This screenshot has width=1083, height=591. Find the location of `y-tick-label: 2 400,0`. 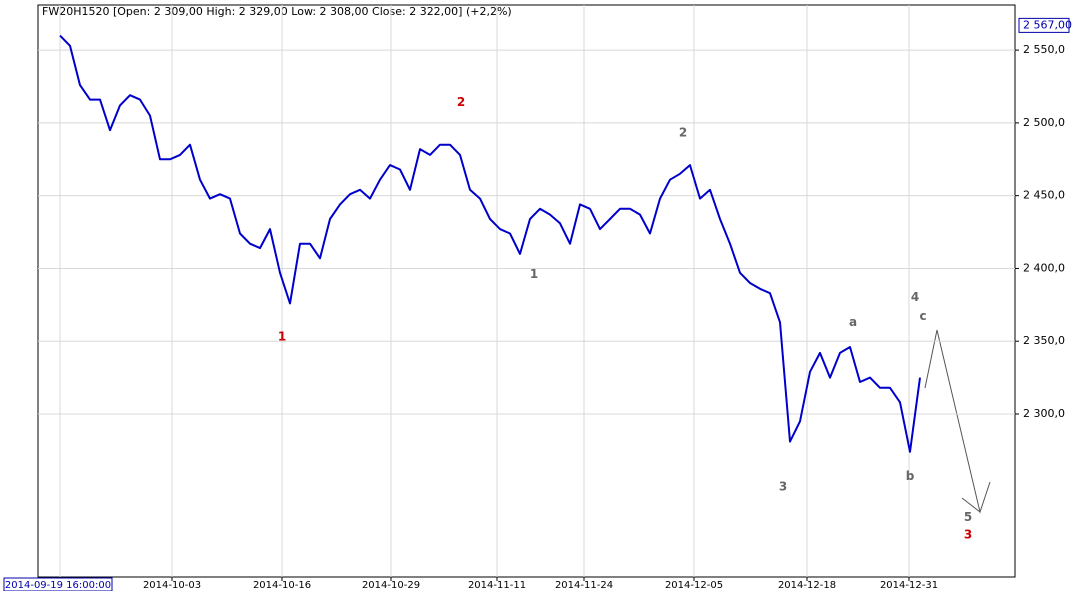

y-tick-label: 2 400,0 is located at coordinates (1044, 267).